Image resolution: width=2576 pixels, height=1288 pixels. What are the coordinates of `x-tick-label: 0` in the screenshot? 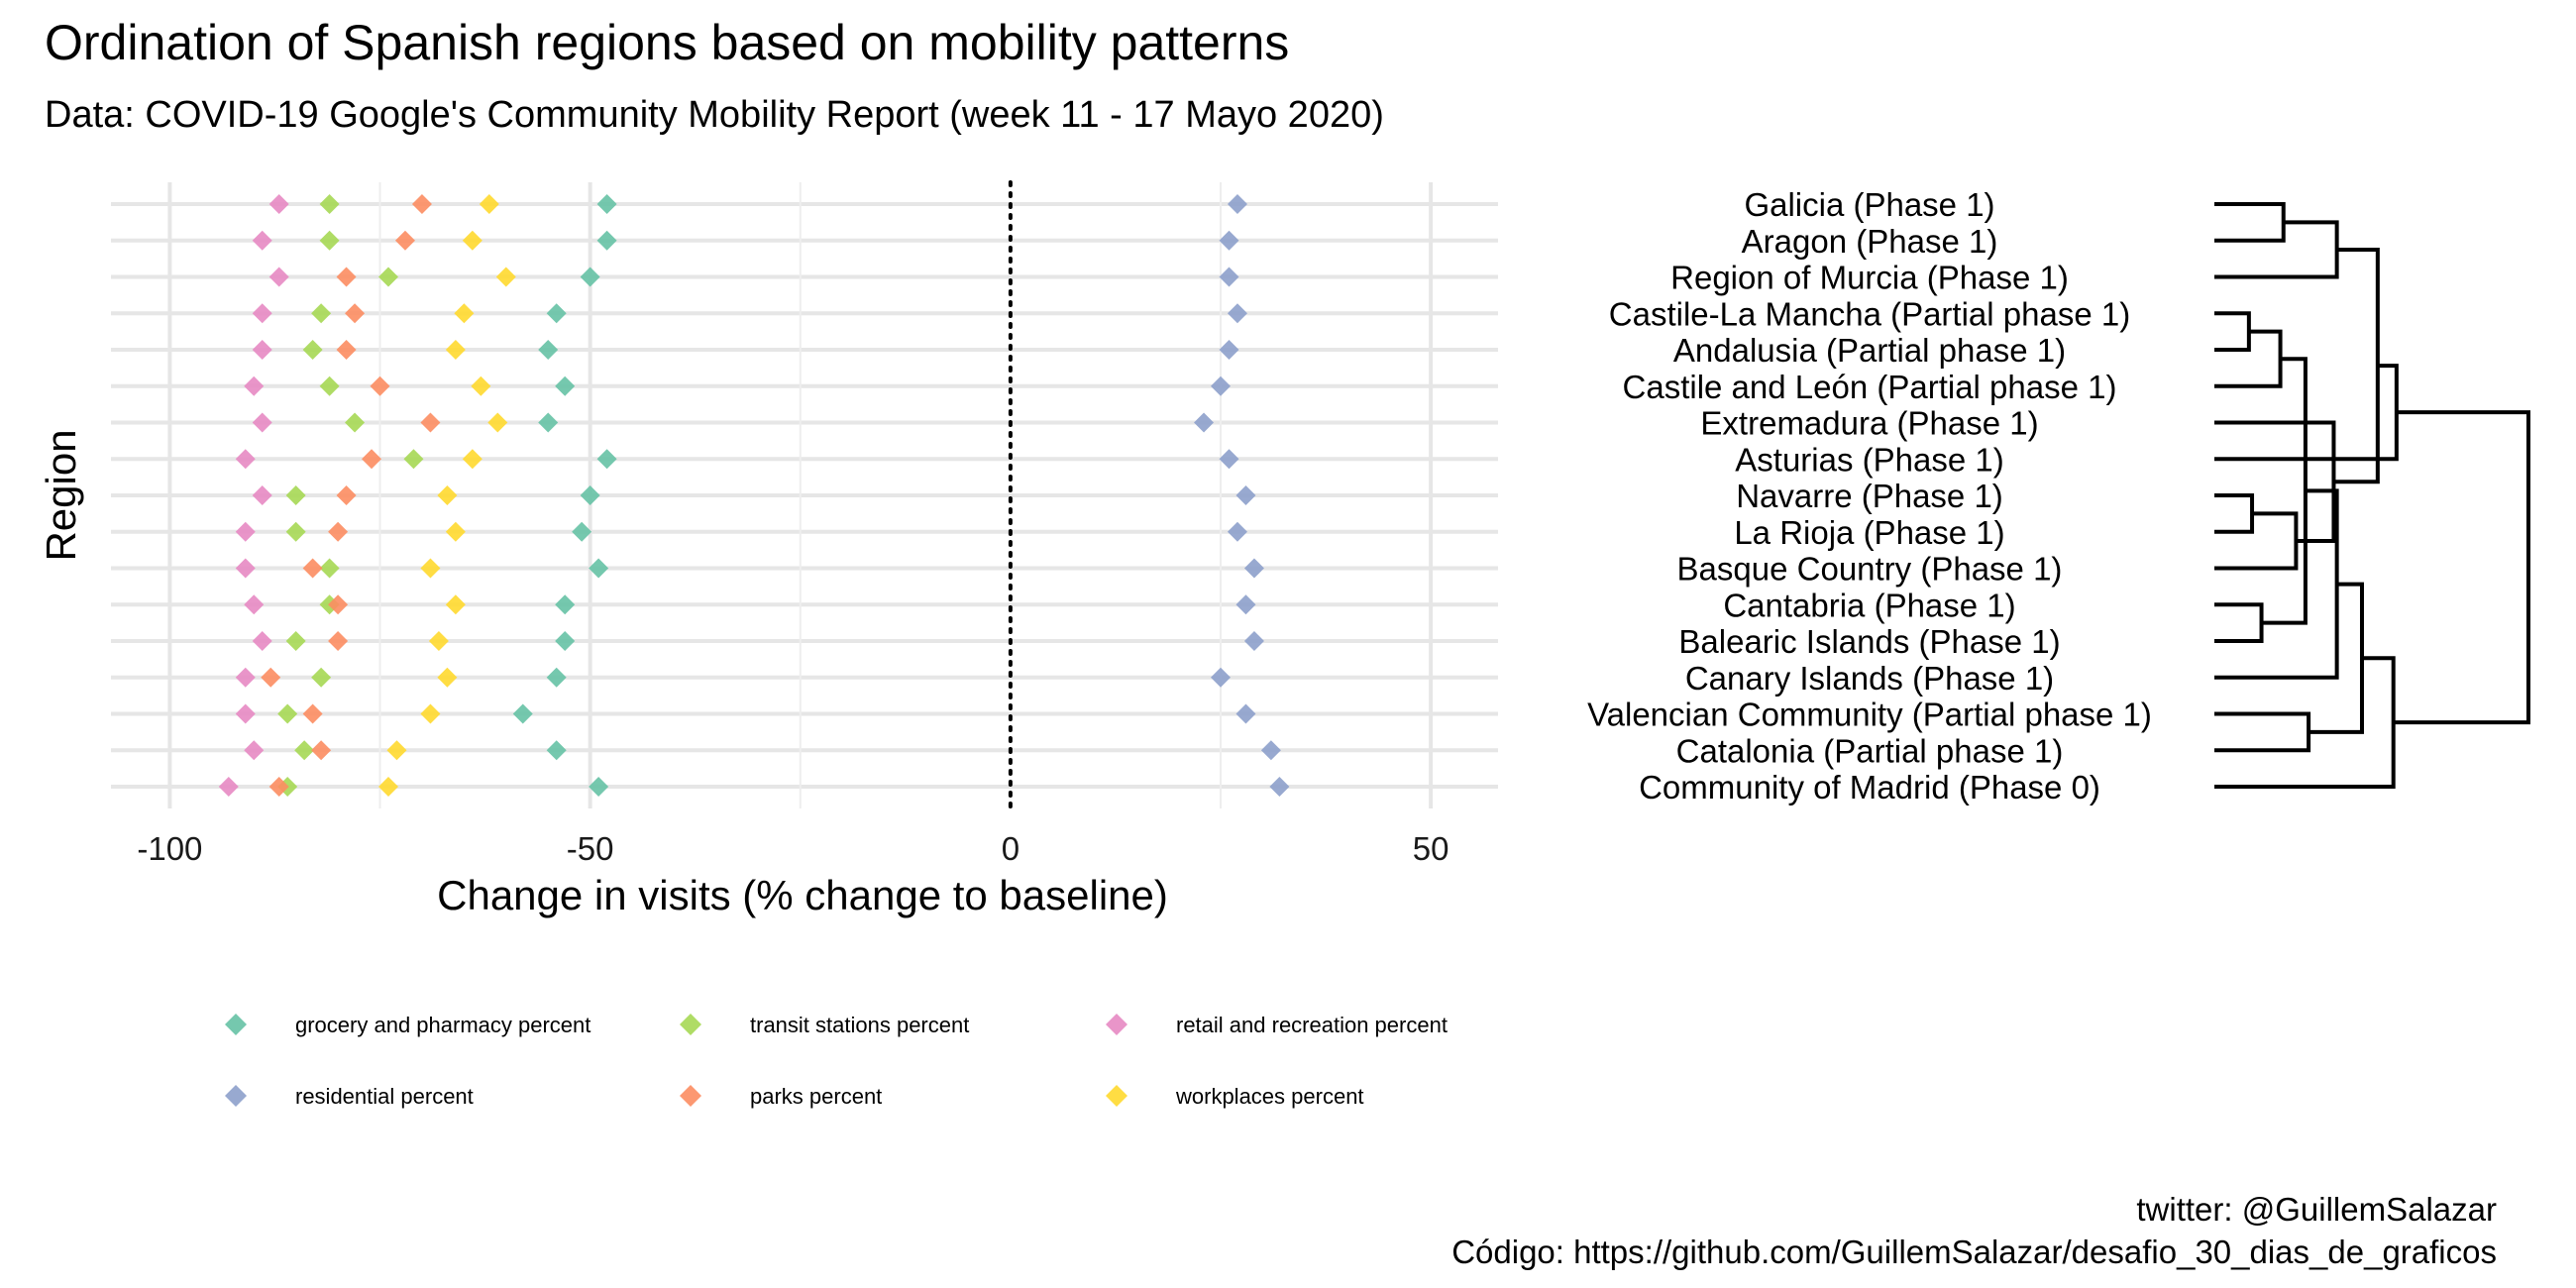 It's located at (1011, 849).